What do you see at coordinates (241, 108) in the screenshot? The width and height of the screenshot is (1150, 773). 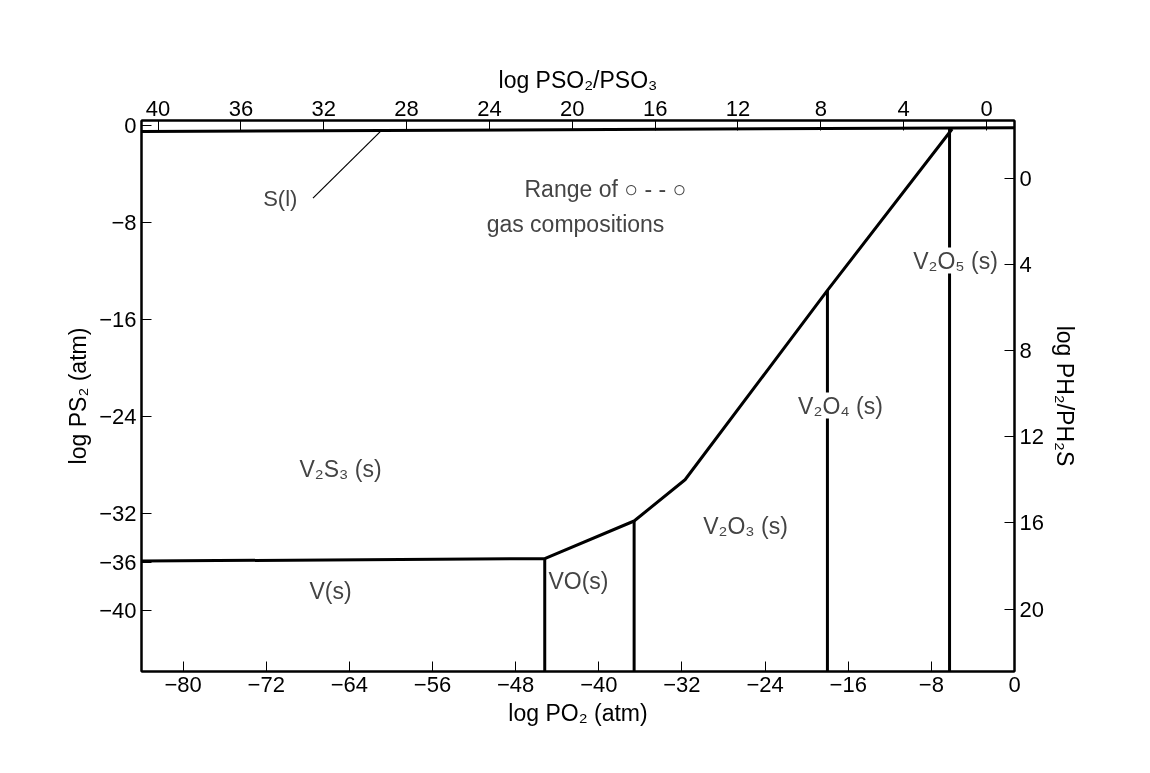 I see `x2-tick-label: 36` at bounding box center [241, 108].